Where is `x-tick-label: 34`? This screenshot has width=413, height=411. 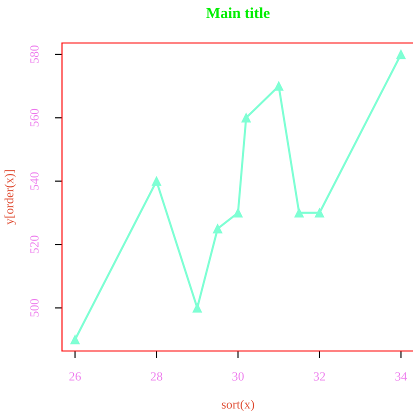
x-tick-label: 34 is located at coordinates (401, 376).